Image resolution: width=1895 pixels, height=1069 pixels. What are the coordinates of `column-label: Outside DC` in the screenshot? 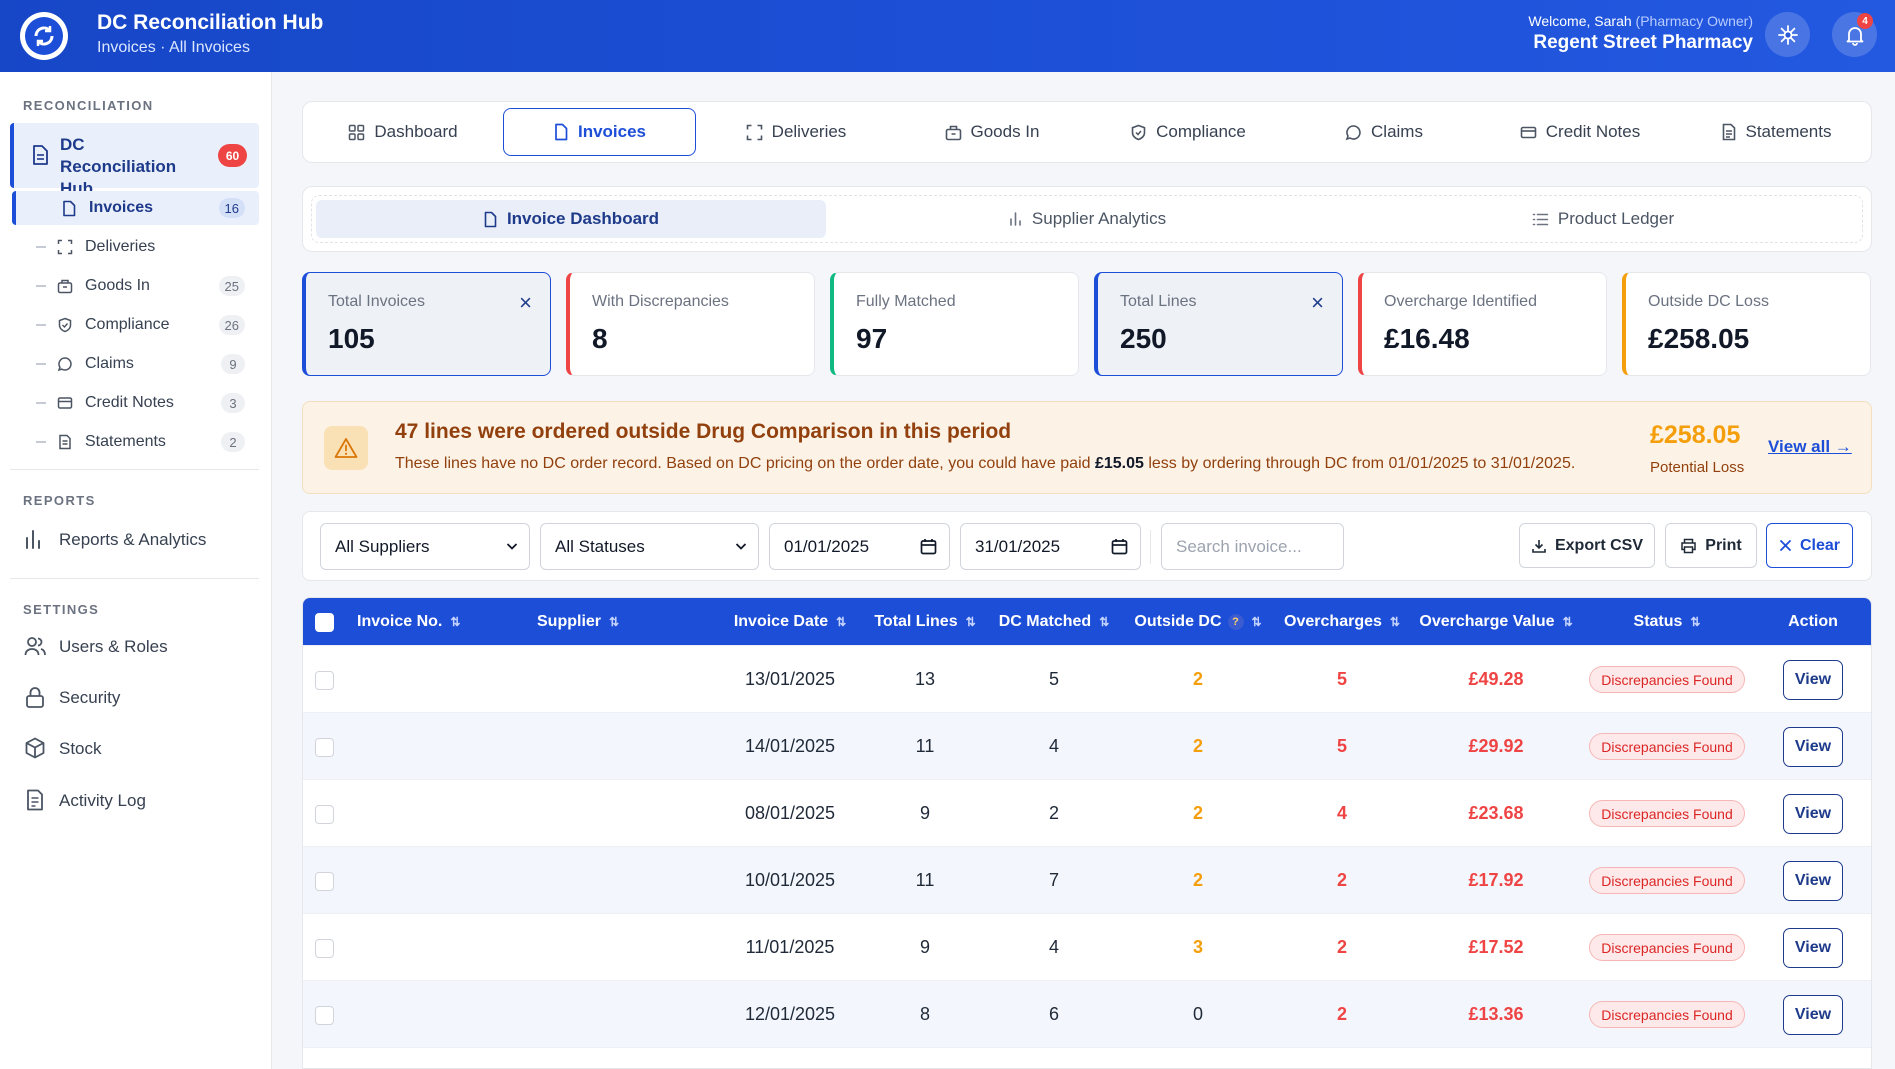 It's located at (1178, 621).